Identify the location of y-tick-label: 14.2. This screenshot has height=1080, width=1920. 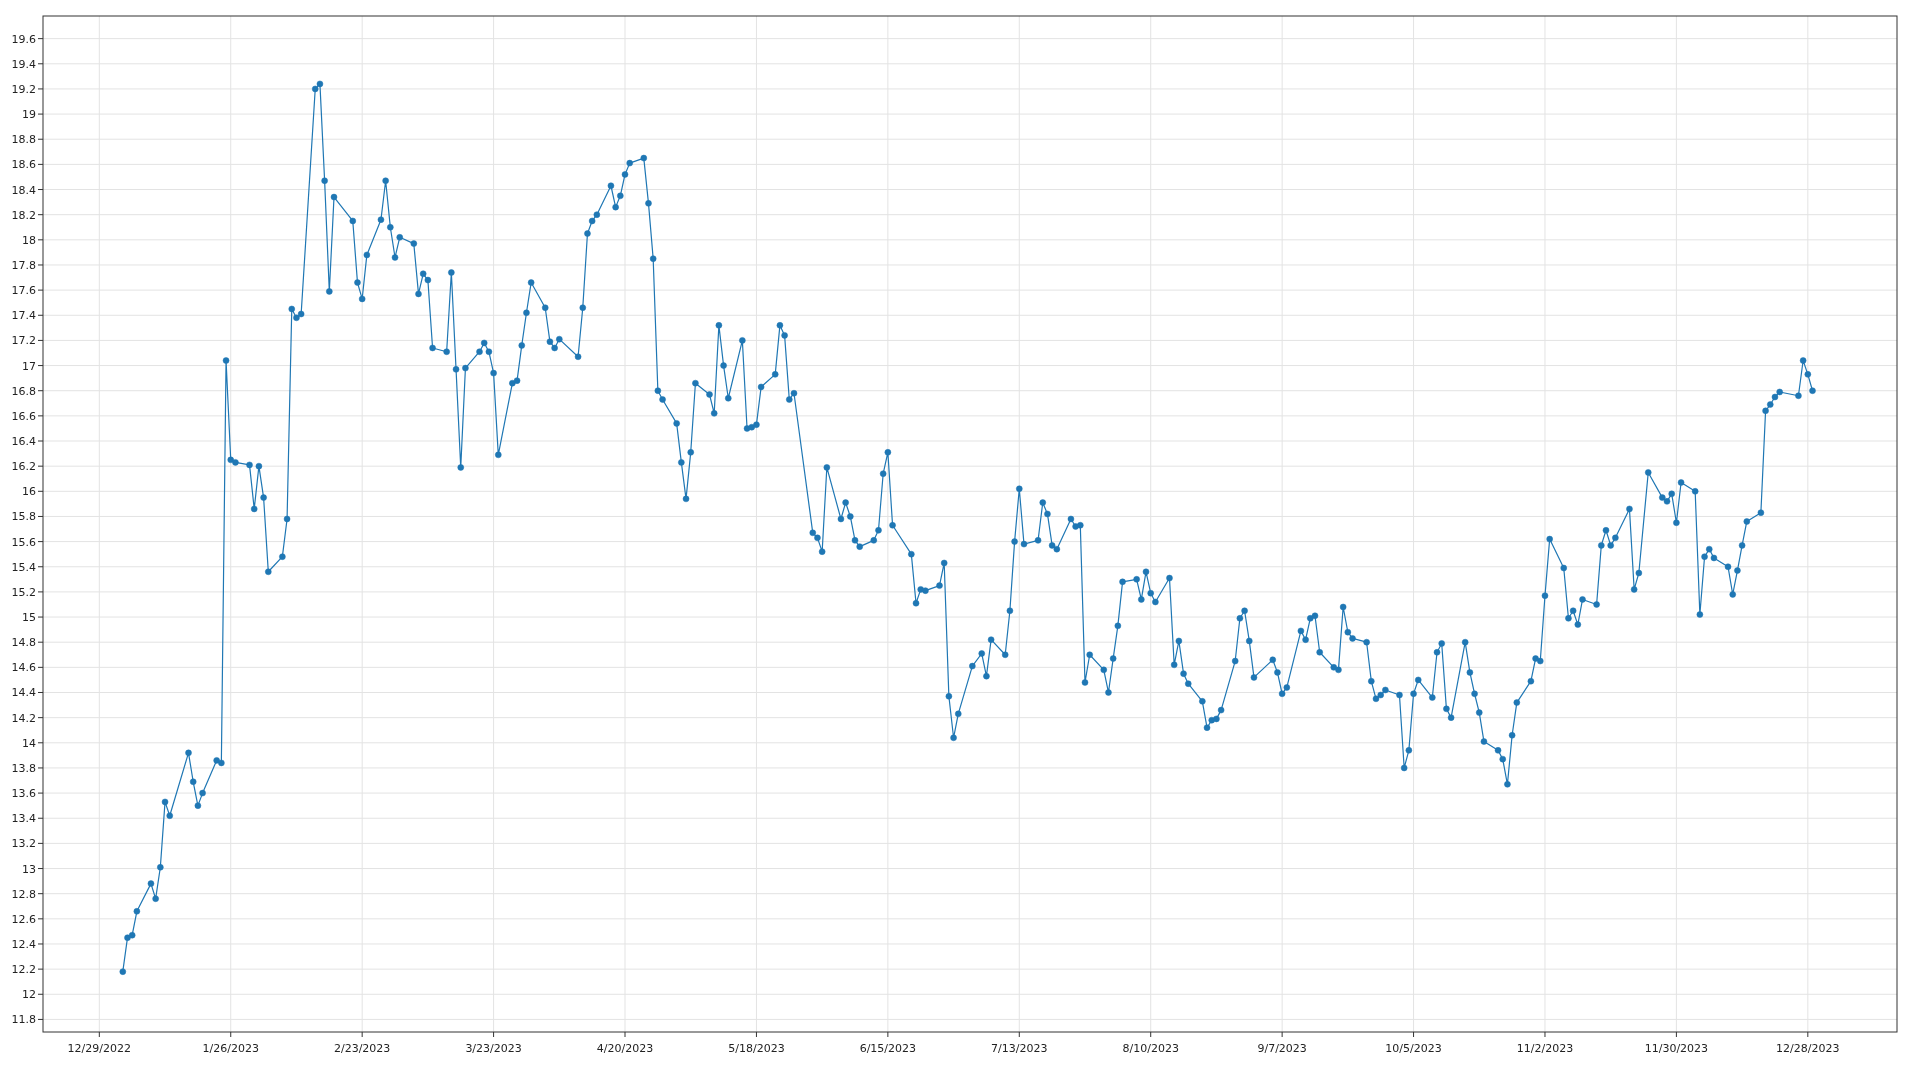
(23, 718).